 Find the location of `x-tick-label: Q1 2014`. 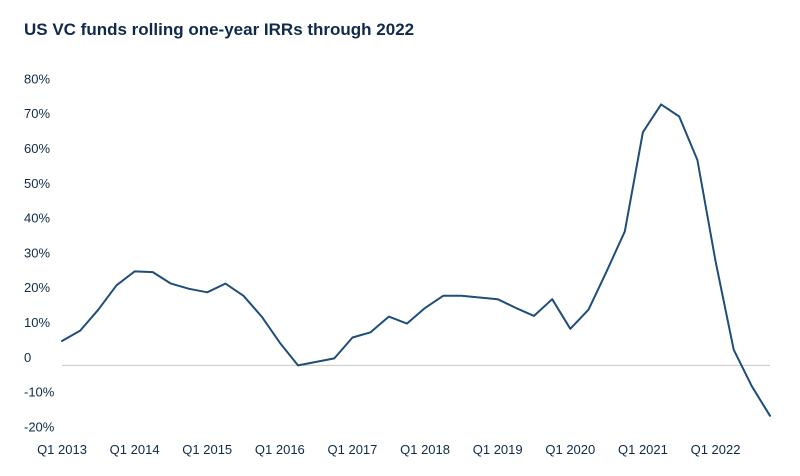

x-tick-label: Q1 2014 is located at coordinates (135, 449).